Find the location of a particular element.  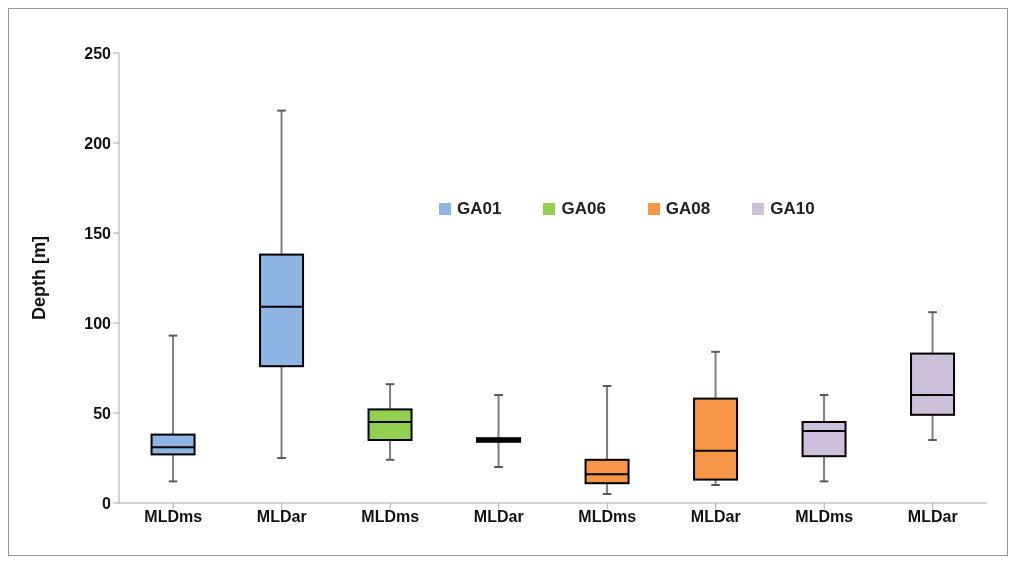

y-tick-label: 0 is located at coordinates (107, 503).